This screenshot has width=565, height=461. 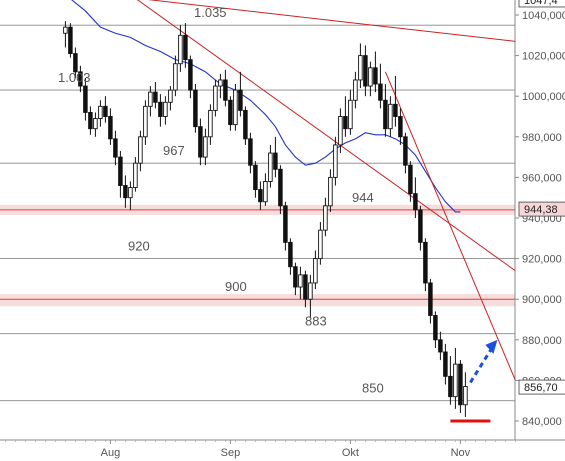 I want to click on y-tick-label: 900,000, so click(x=542, y=300).